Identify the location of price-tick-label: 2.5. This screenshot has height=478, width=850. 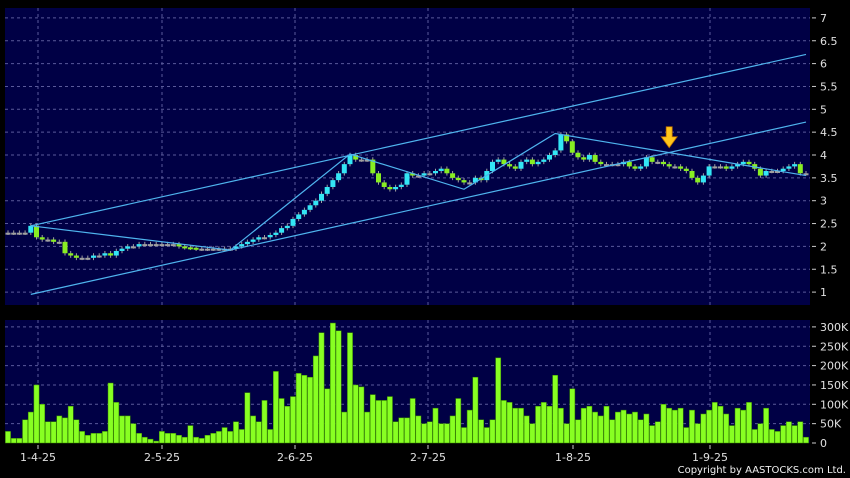
(829, 224).